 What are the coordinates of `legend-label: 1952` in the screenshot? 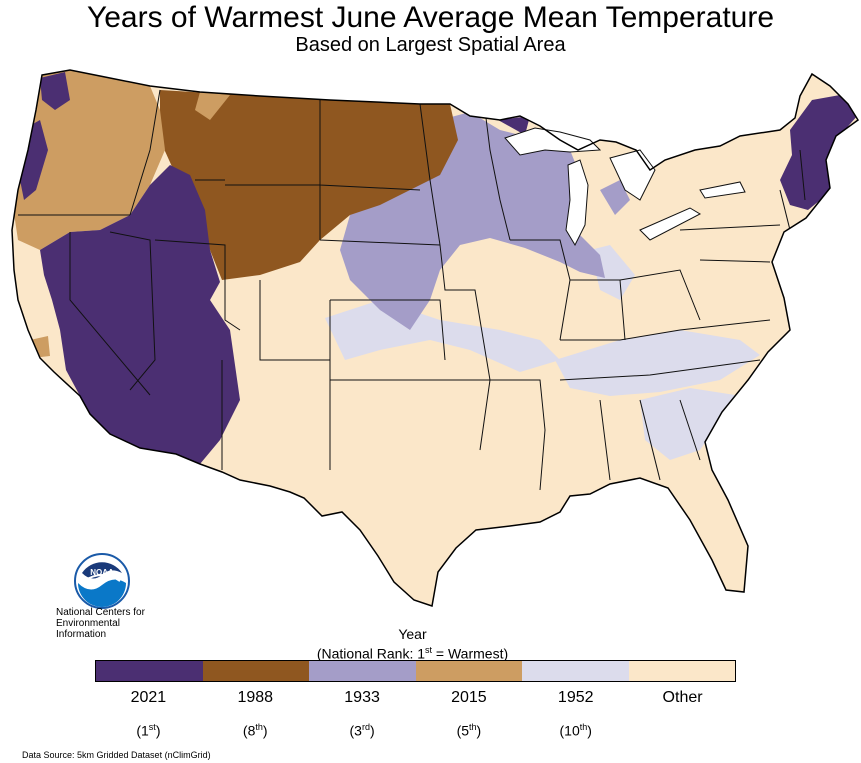 It's located at (575, 697).